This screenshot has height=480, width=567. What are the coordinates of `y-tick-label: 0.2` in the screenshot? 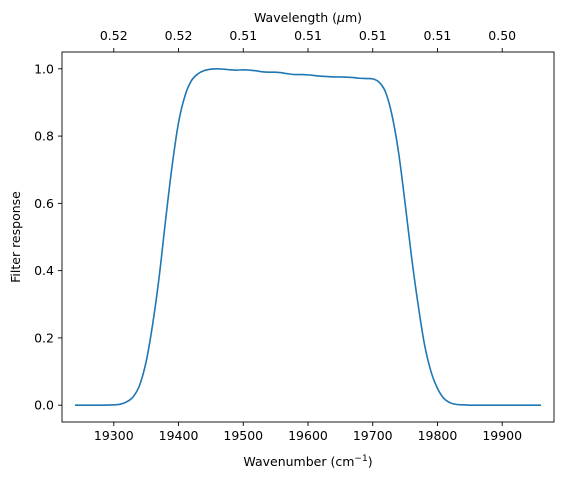 It's located at (44, 337).